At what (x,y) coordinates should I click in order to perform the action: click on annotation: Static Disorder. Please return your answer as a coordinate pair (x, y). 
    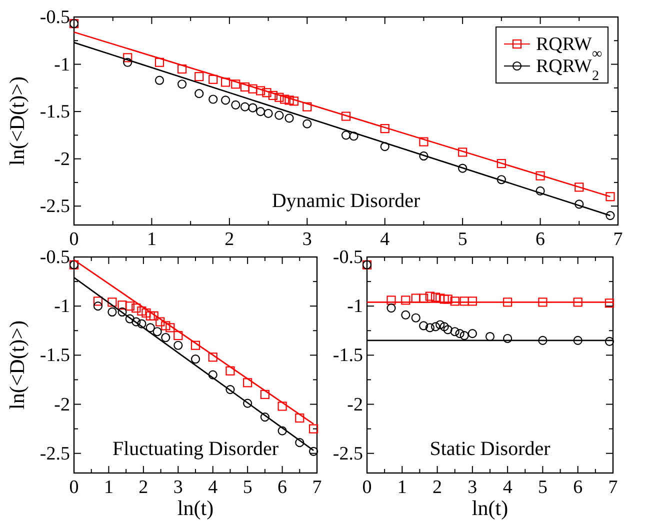
    Looking at the image, I should click on (490, 449).